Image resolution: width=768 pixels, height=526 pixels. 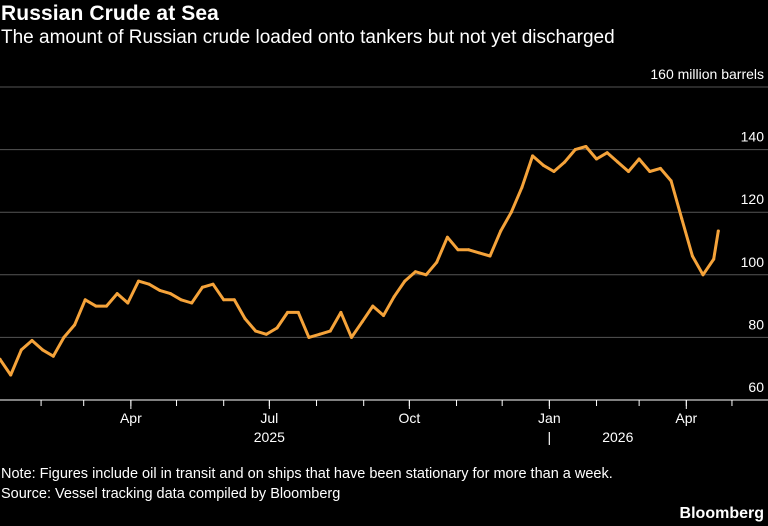 I want to click on y-tick-label: 120, so click(x=753, y=199).